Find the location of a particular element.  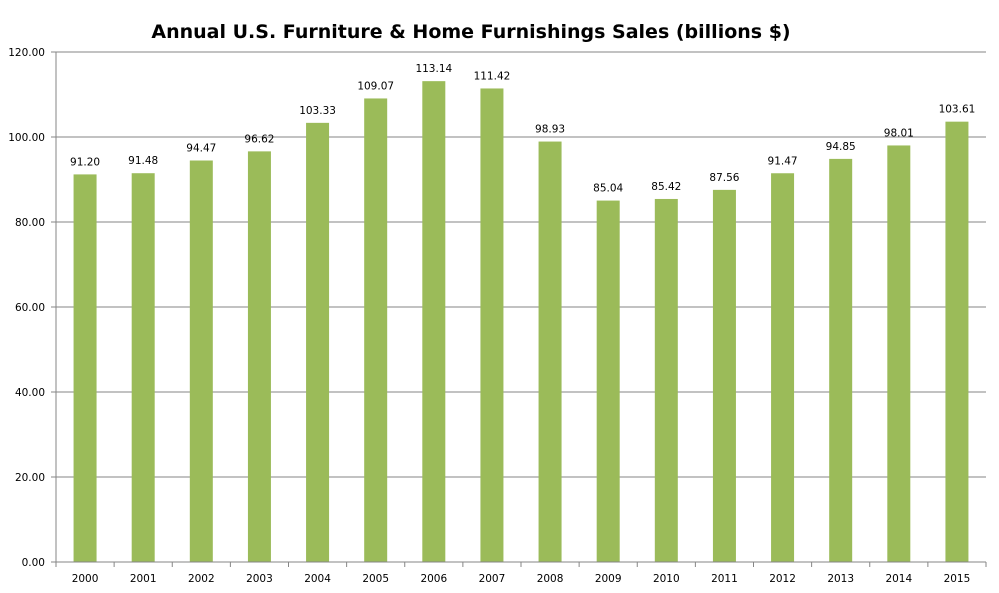

data-label: 98.01 is located at coordinates (899, 133).